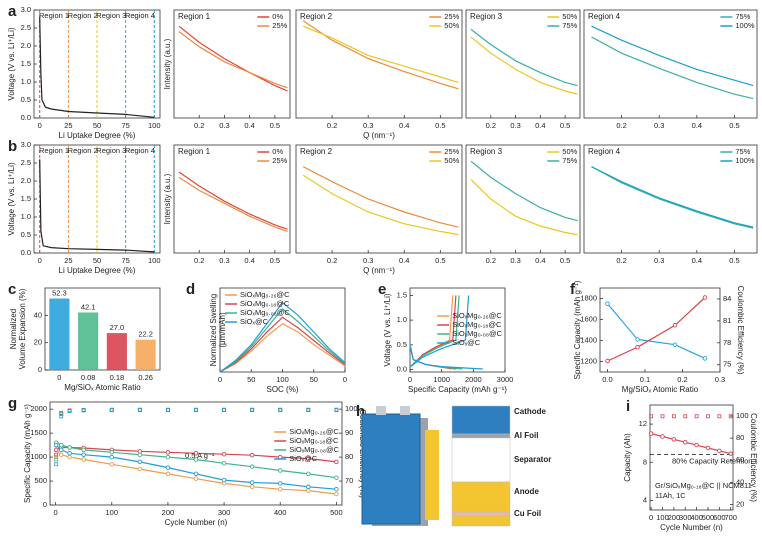 This screenshot has width=762, height=545. Describe the element at coordinates (515, 125) in the screenshot. I see `x-tick-label: 0.3` at that location.